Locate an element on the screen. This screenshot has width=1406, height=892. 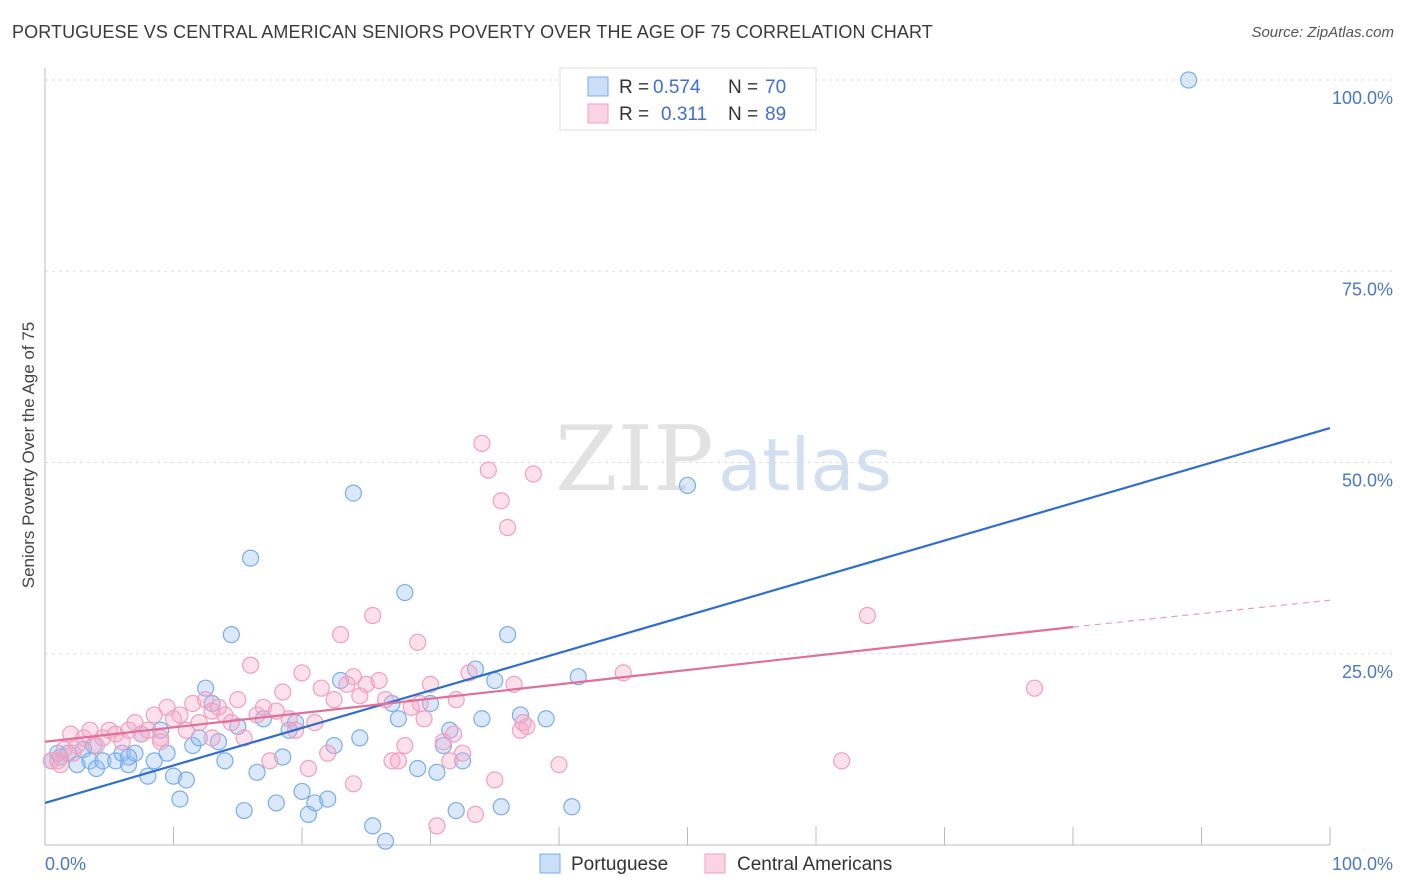
bottom-legend-swatch-central-americans is located at coordinates (715, 863).